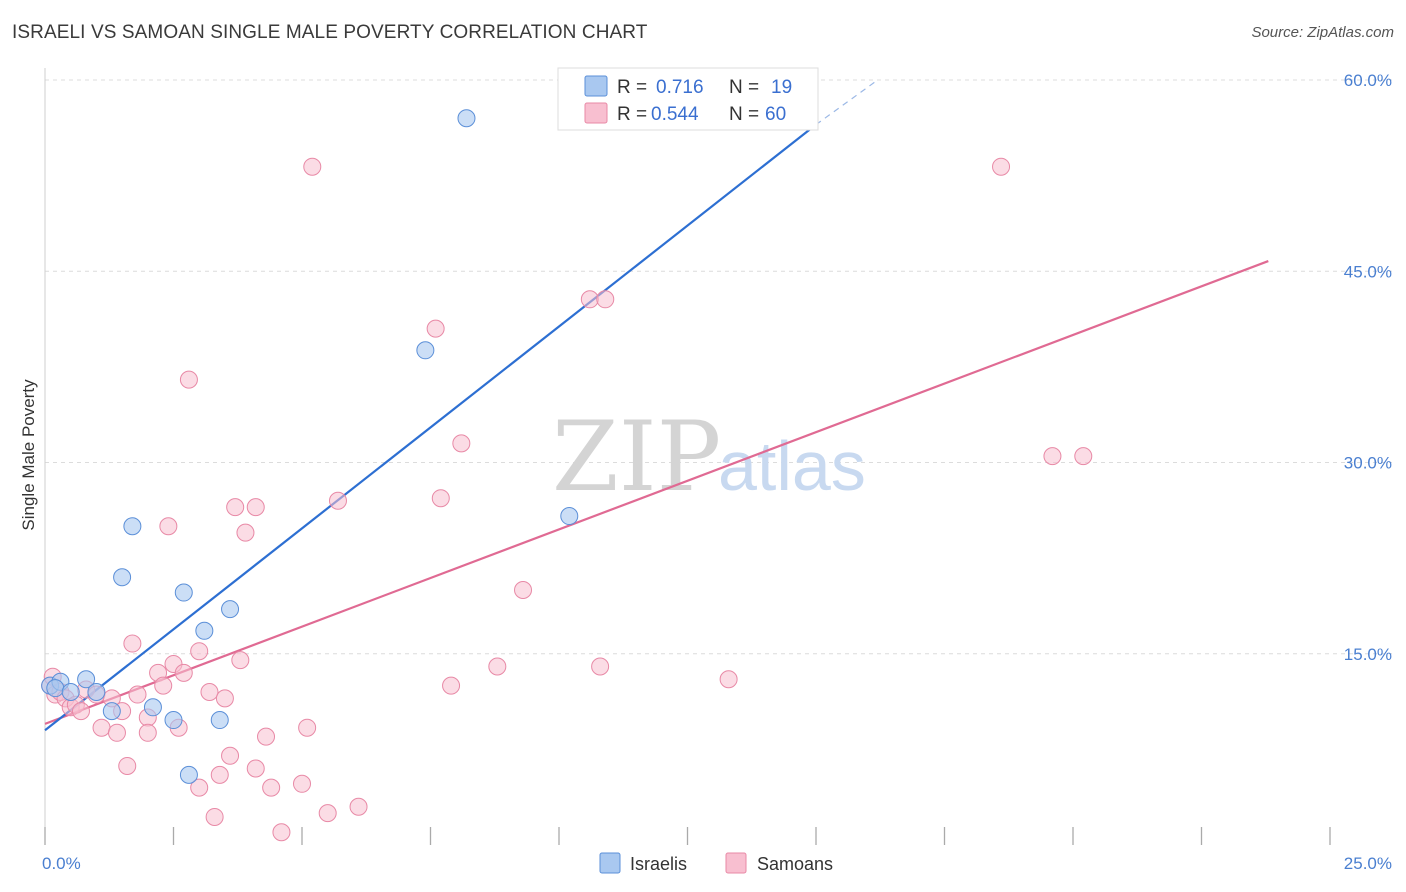 The width and height of the screenshot is (1406, 892). Describe the element at coordinates (596, 113) in the screenshot. I see `legend-swatch-samoans` at that location.